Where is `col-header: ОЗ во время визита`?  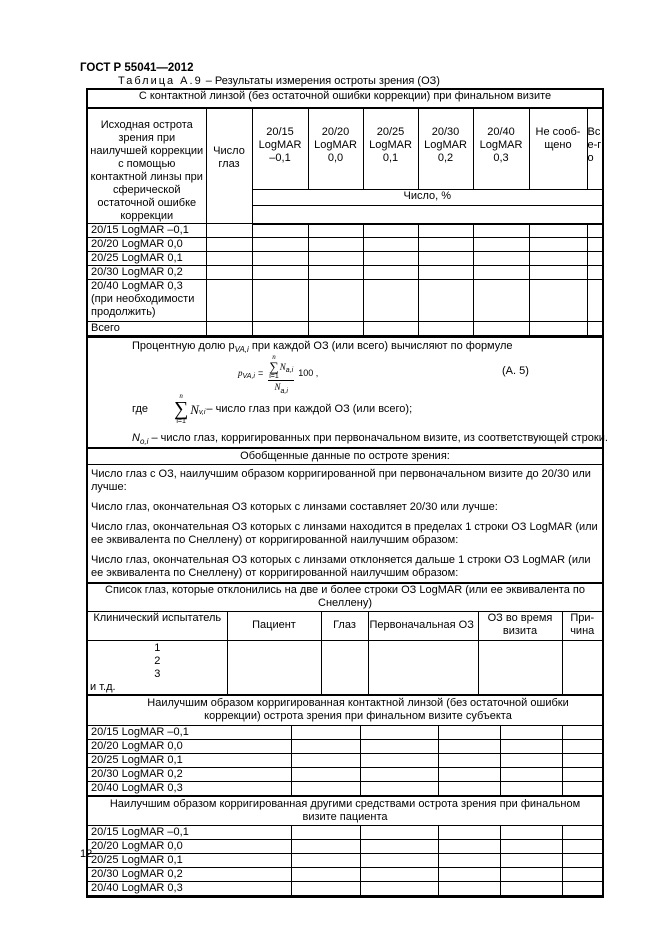
col-header: ОЗ во время визита is located at coordinates (520, 625).